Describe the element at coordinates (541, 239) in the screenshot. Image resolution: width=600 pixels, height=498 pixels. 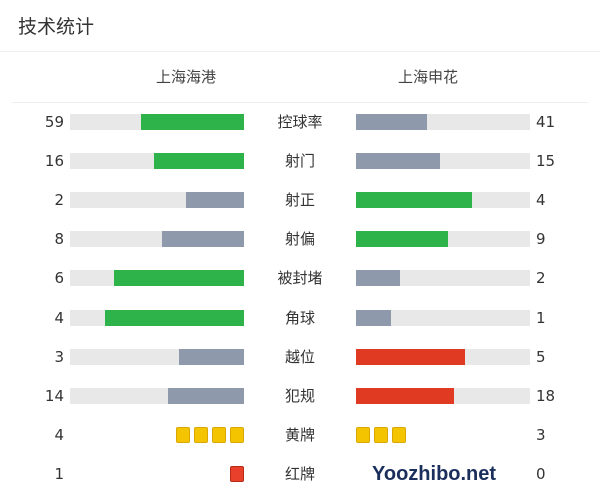
I see `away-value: 9` at that location.